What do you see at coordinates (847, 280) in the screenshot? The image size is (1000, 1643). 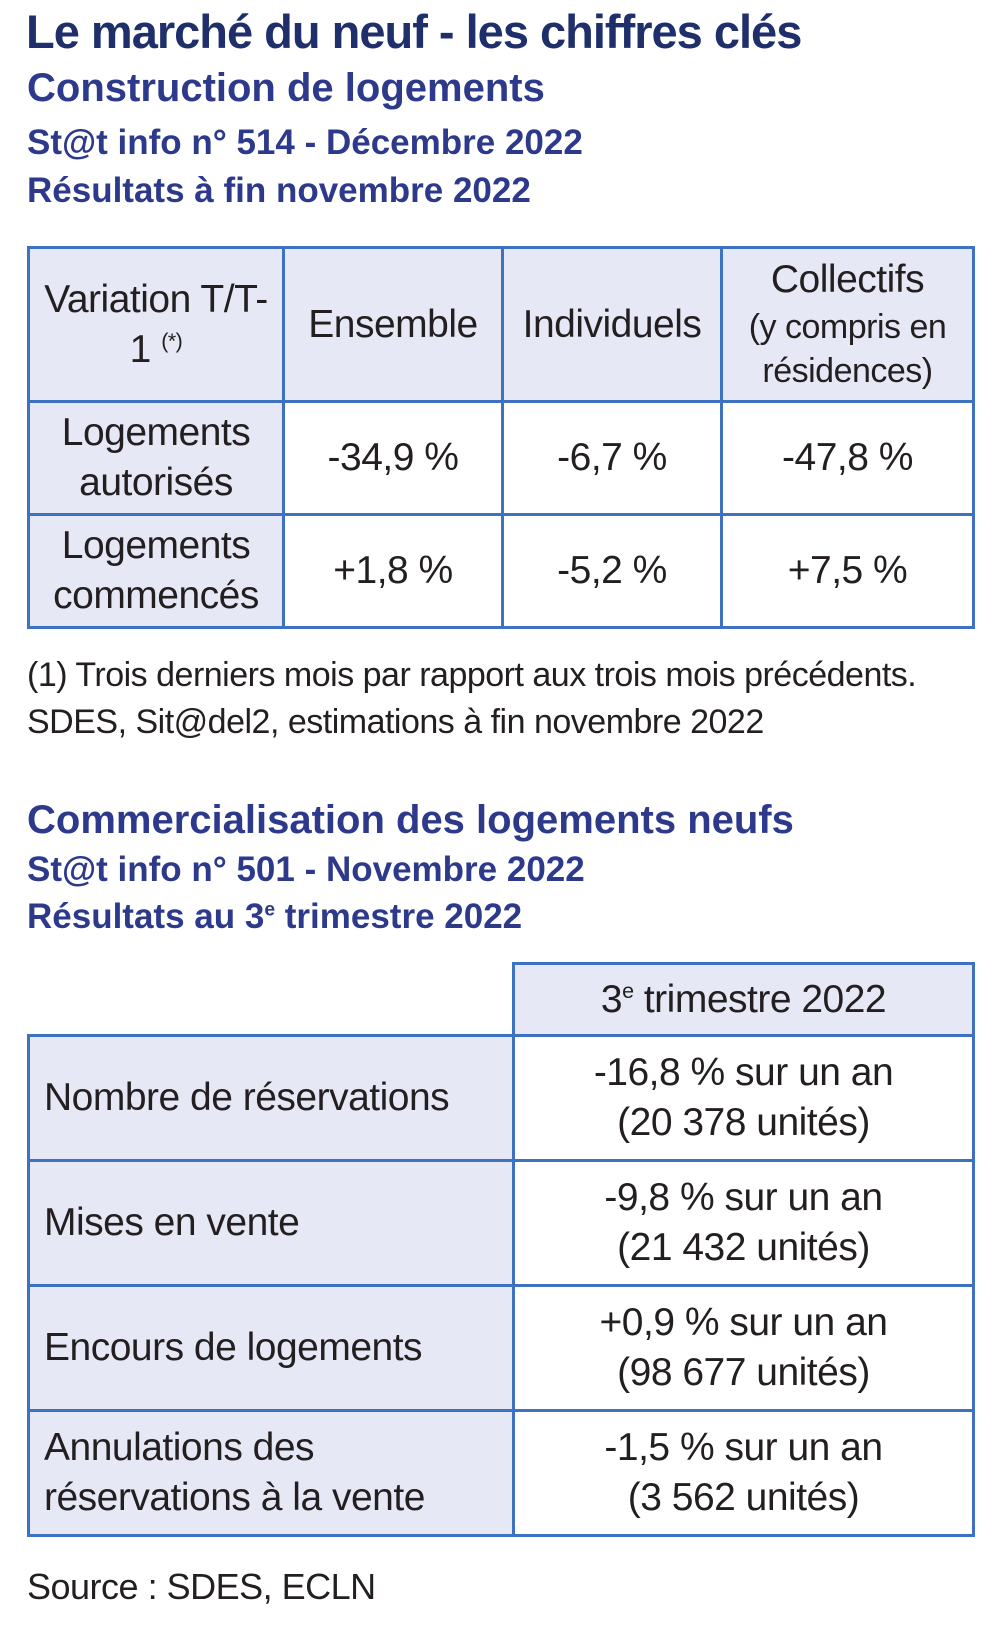 I see `column-title: Collectifs` at bounding box center [847, 280].